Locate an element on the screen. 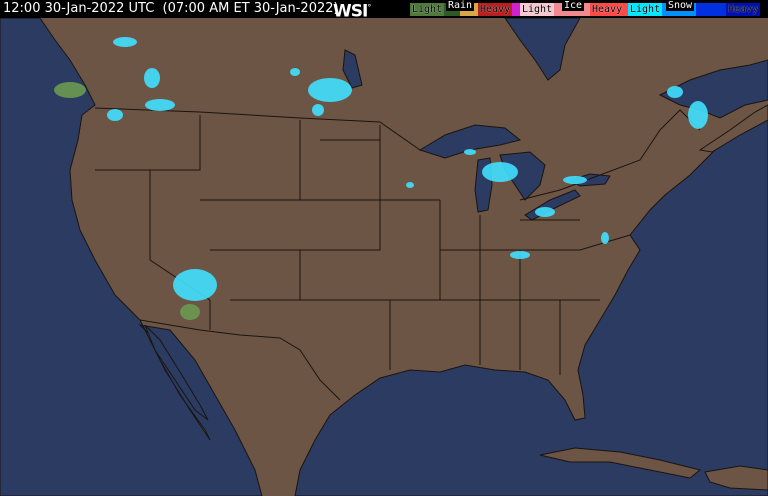 The image size is (768, 496). snow-light-label: Light is located at coordinates (645, 9).